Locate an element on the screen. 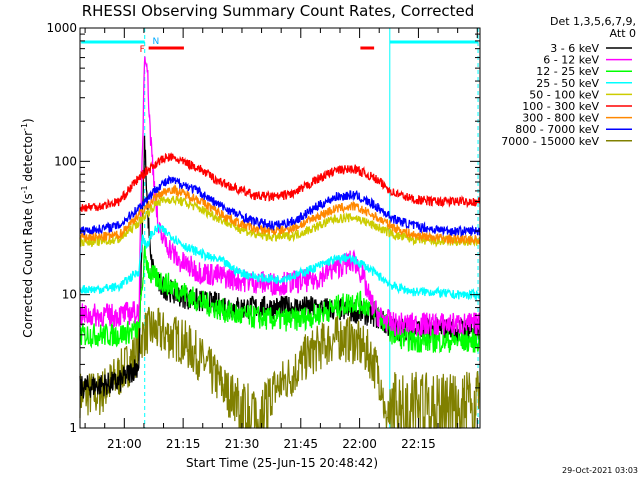 The width and height of the screenshot is (640, 480). flag-letter-f: F is located at coordinates (142, 50).